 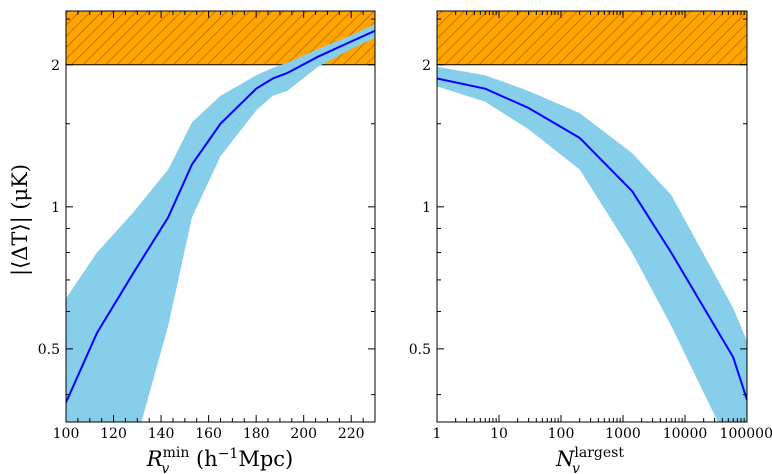 What do you see at coordinates (49, 208) in the screenshot?
I see `left-ytick-labels: 0.5 1 2` at bounding box center [49, 208].